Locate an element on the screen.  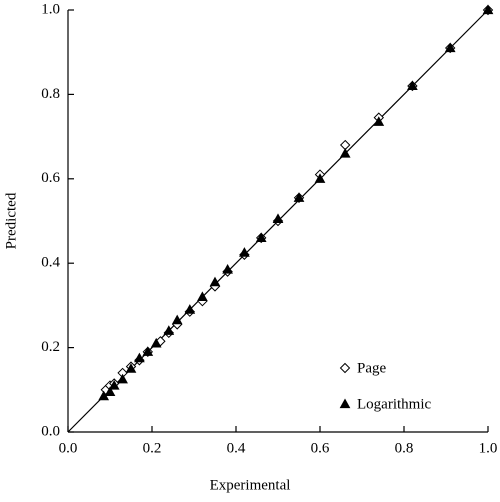
y-tick-label: 0.8 is located at coordinates (50, 94).